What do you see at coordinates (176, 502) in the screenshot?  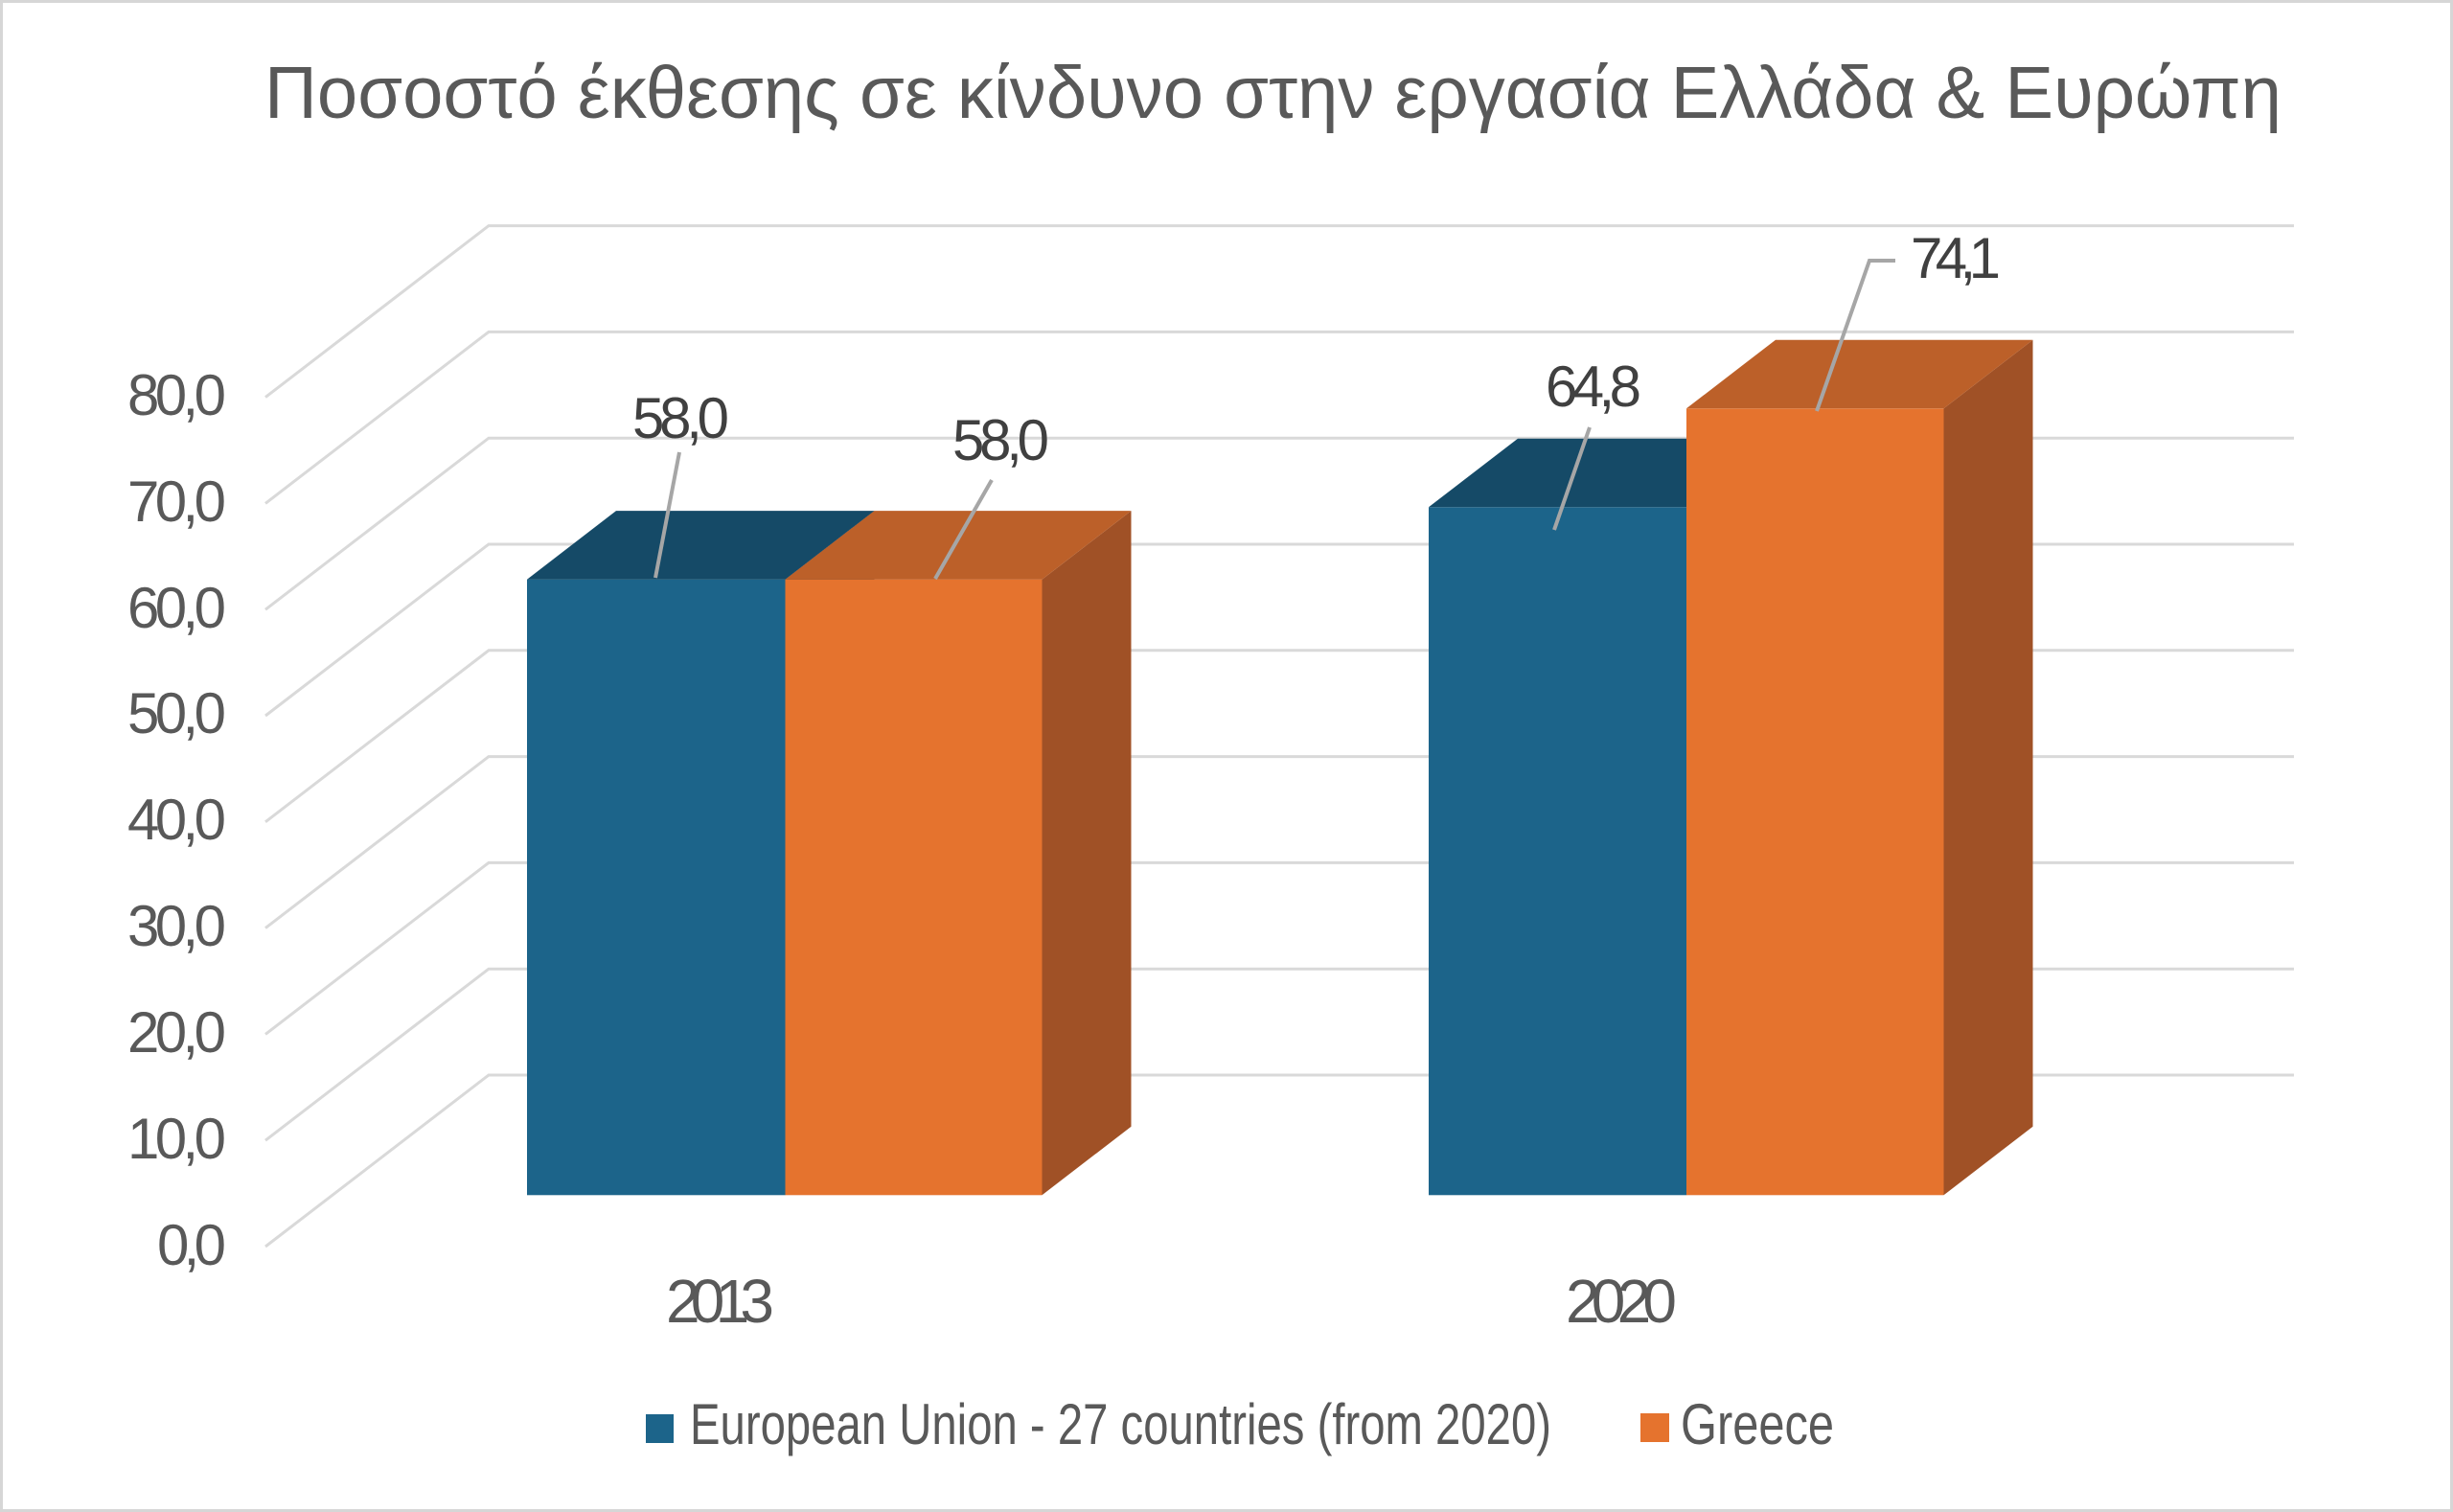 I see `svg-text: 70,0` at bounding box center [176, 502].